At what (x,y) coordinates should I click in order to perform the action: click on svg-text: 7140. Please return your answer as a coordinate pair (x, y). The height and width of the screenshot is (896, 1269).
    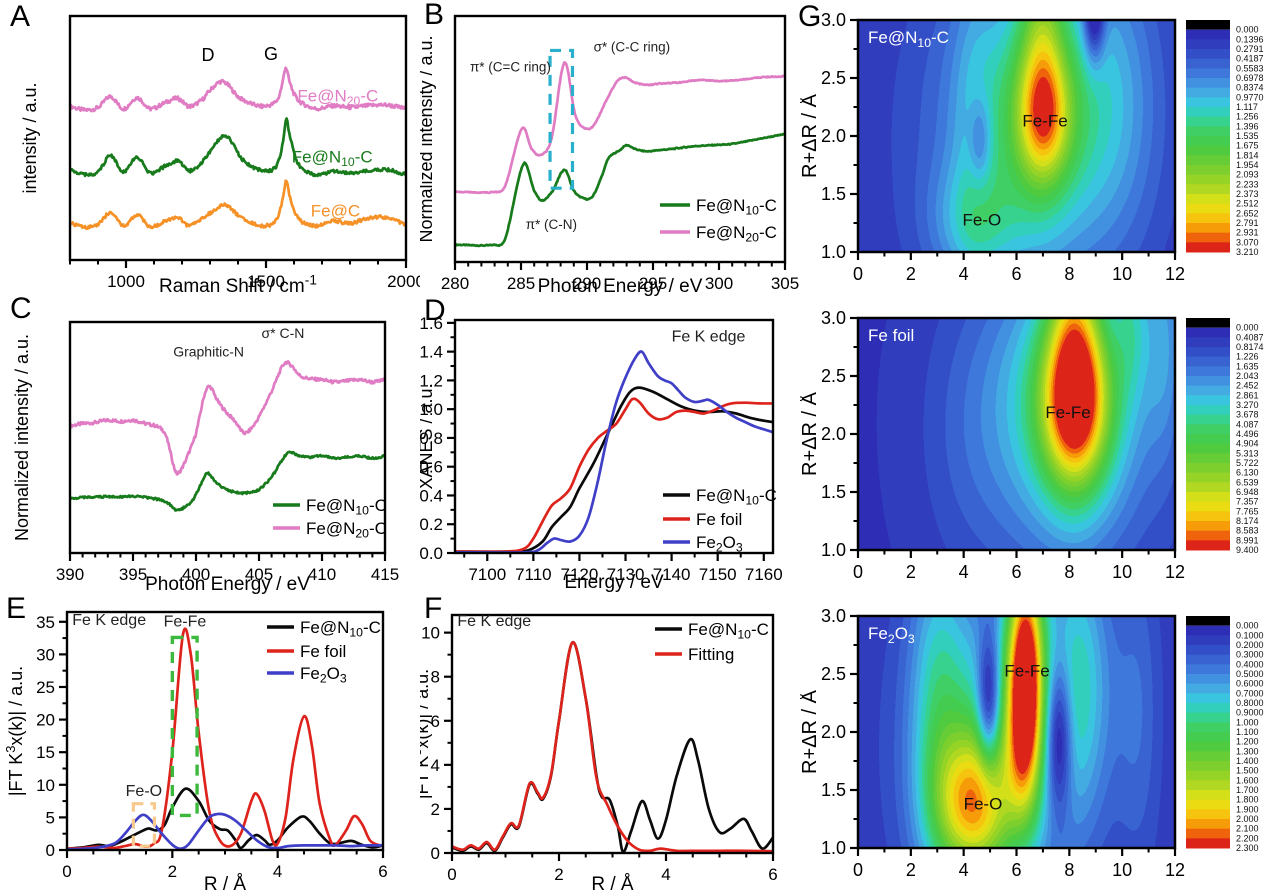
    Looking at the image, I should click on (672, 574).